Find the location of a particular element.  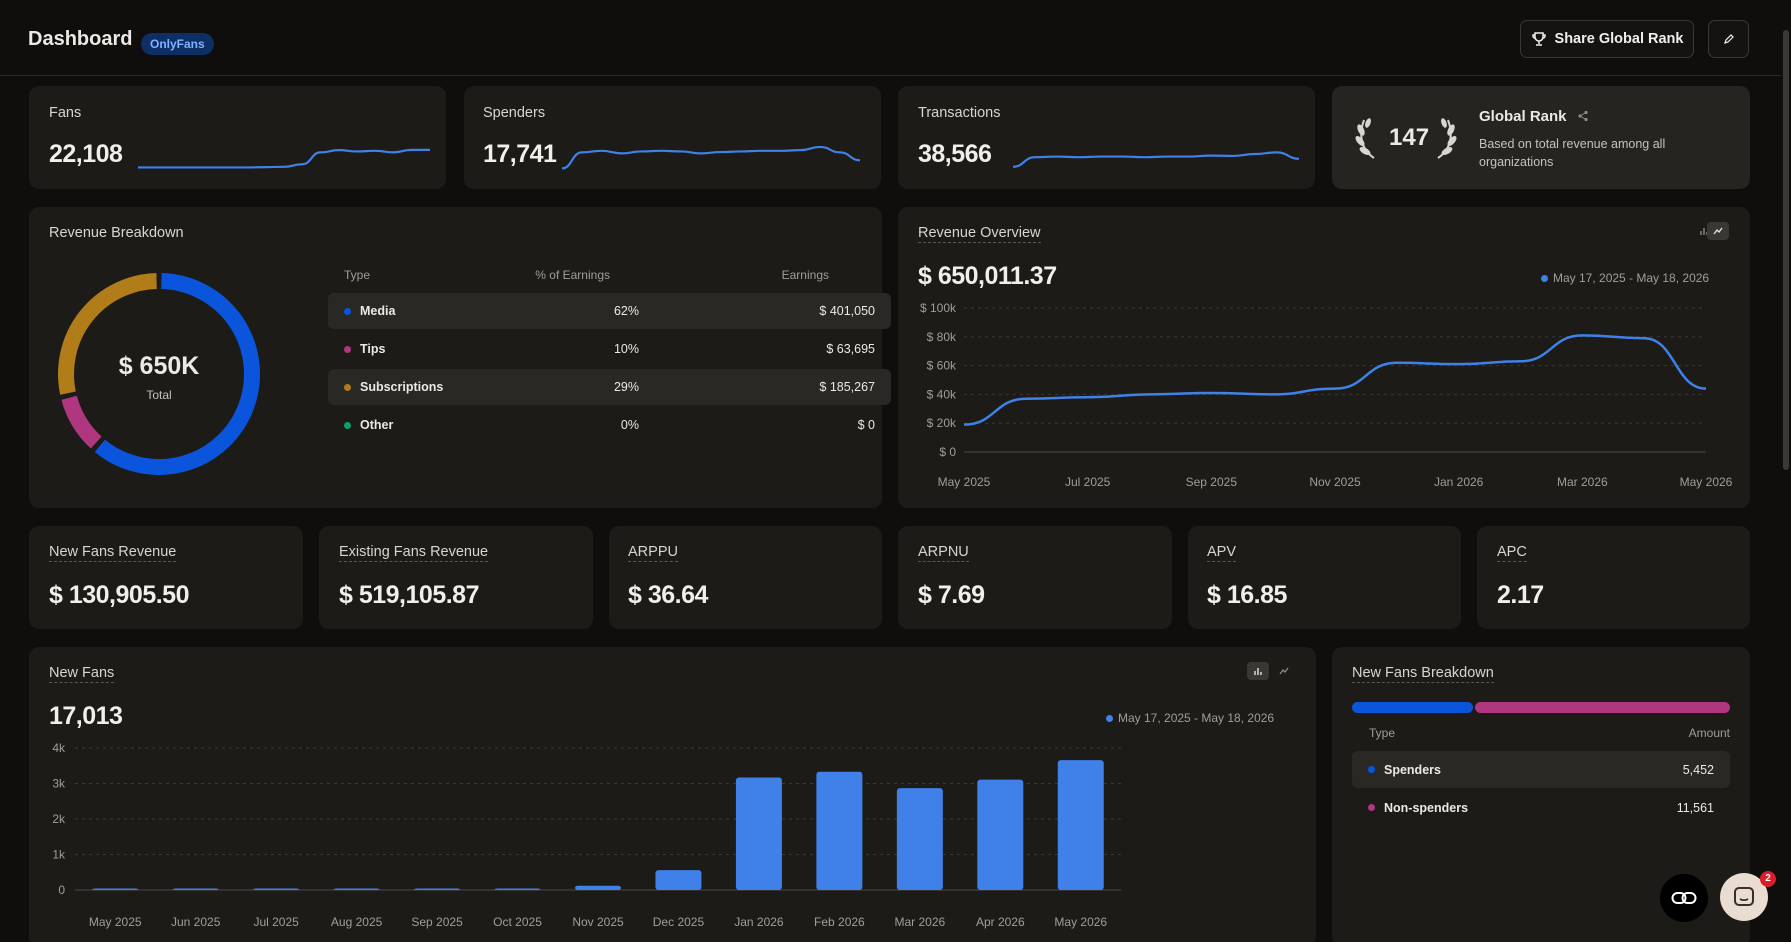

metric-value: $ 16.85 is located at coordinates (1247, 595).